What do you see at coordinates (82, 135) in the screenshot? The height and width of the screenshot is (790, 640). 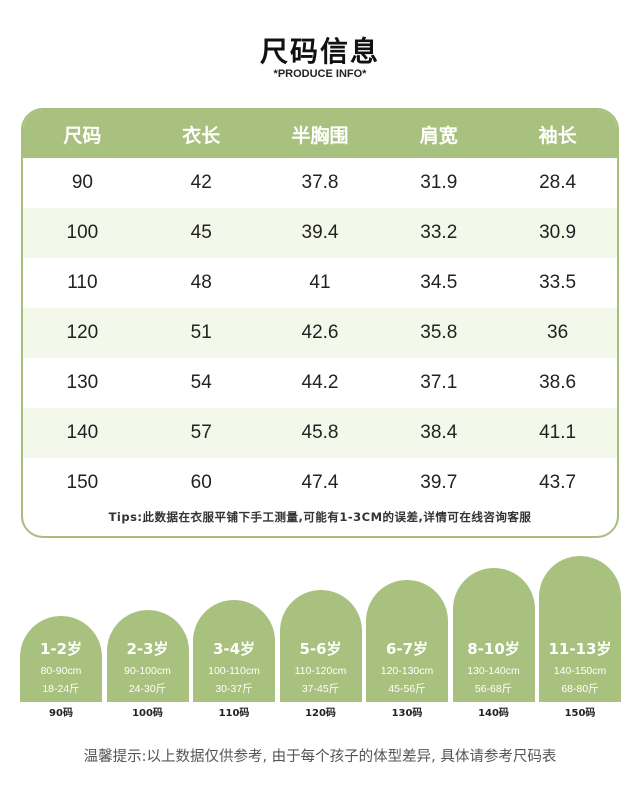 I see `column-header-size: 尺码` at bounding box center [82, 135].